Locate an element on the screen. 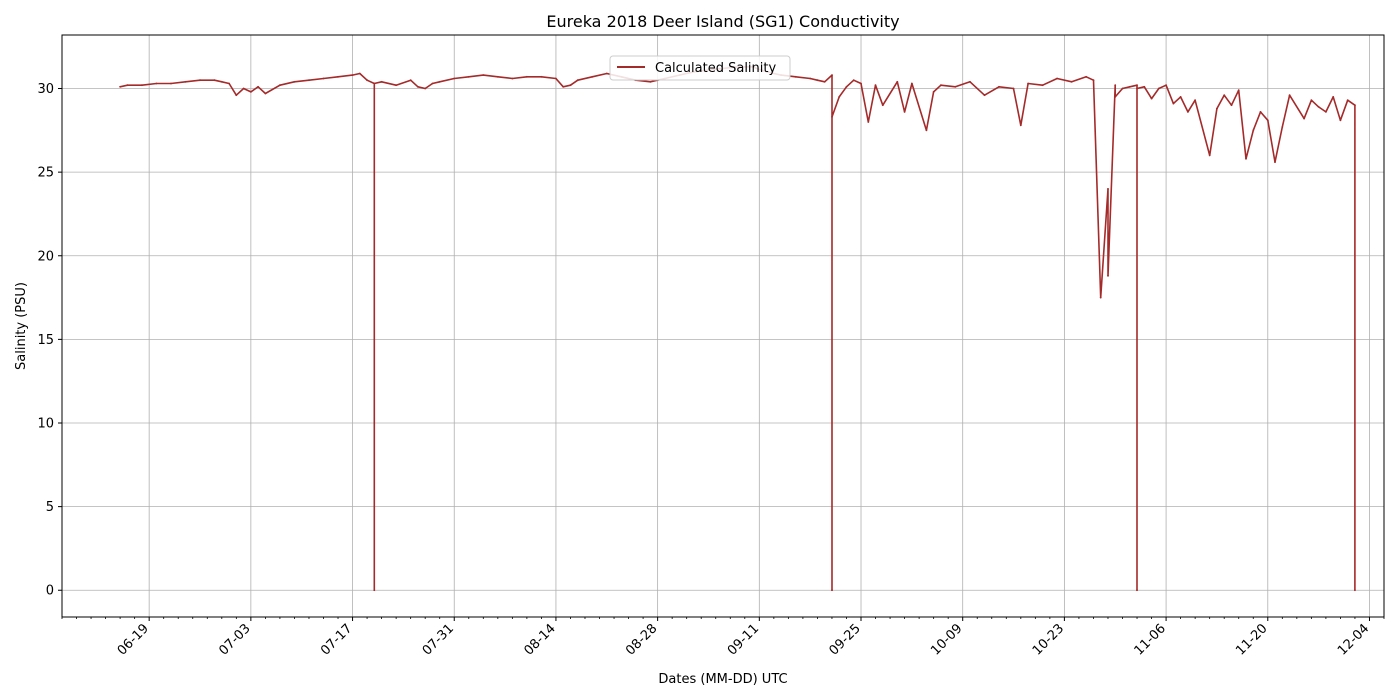  y-tick-label: 15 is located at coordinates (45, 340).